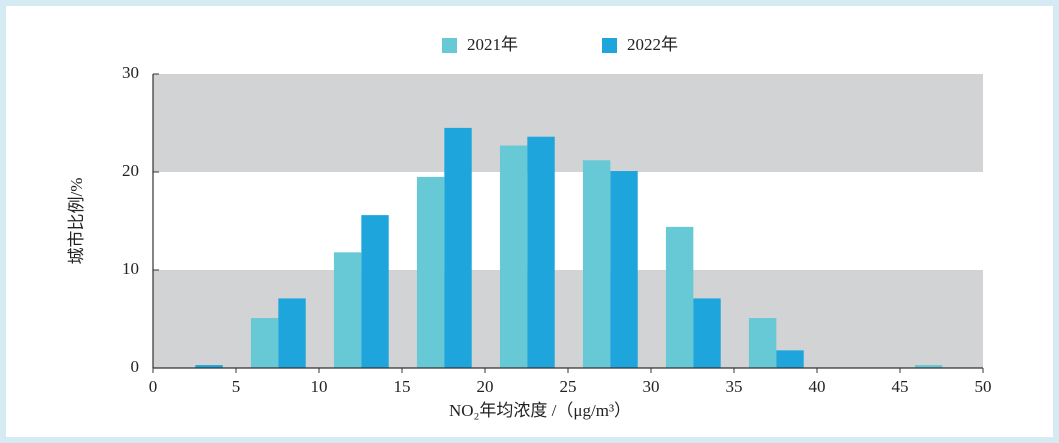 This screenshot has width=1059, height=443. What do you see at coordinates (130, 170) in the screenshot?
I see `y-tick-label: 20` at bounding box center [130, 170].